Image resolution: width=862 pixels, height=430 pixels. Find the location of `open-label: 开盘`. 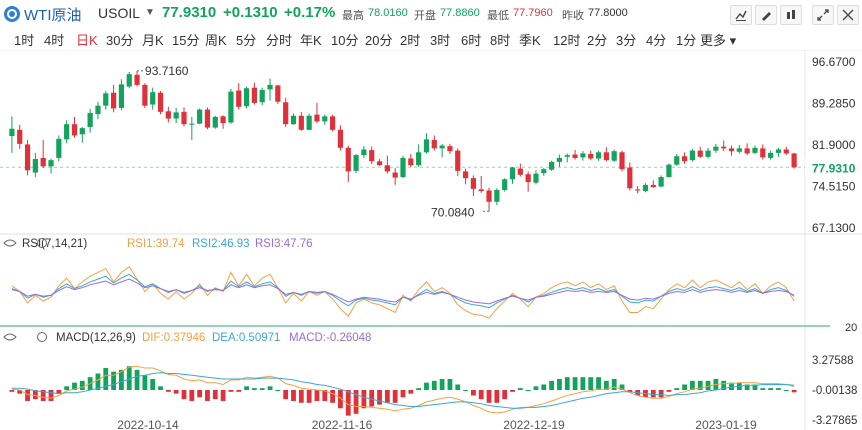

open-label: 开盘 is located at coordinates (425, 16).